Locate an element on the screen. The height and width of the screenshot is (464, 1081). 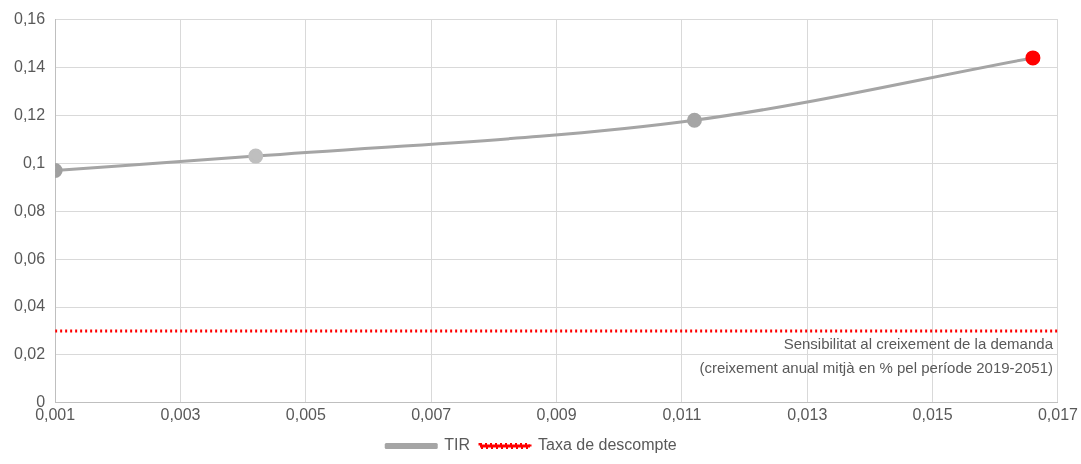
y-tick-label: 0,08 is located at coordinates (30, 210).